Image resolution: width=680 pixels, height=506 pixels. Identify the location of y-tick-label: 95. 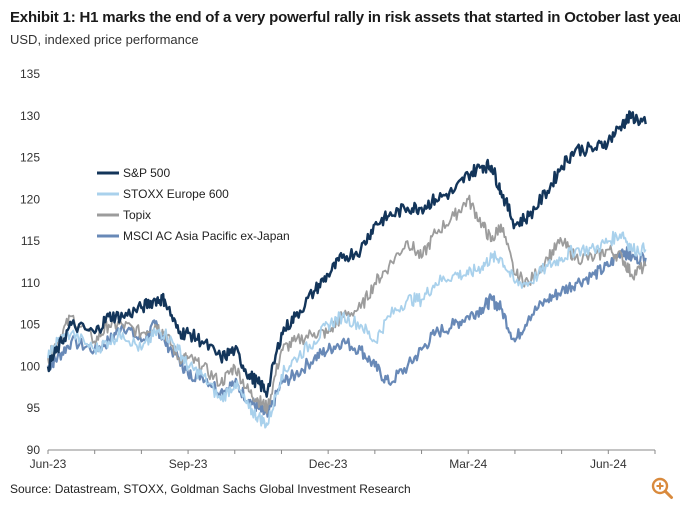
(34, 408).